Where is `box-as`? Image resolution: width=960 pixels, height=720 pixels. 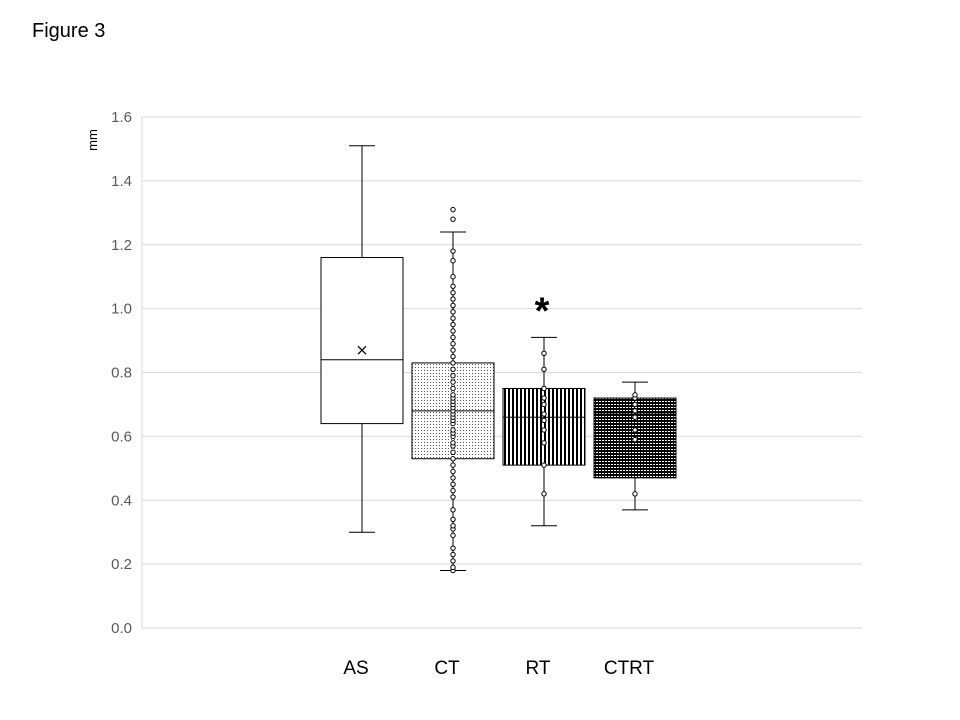 box-as is located at coordinates (362, 339).